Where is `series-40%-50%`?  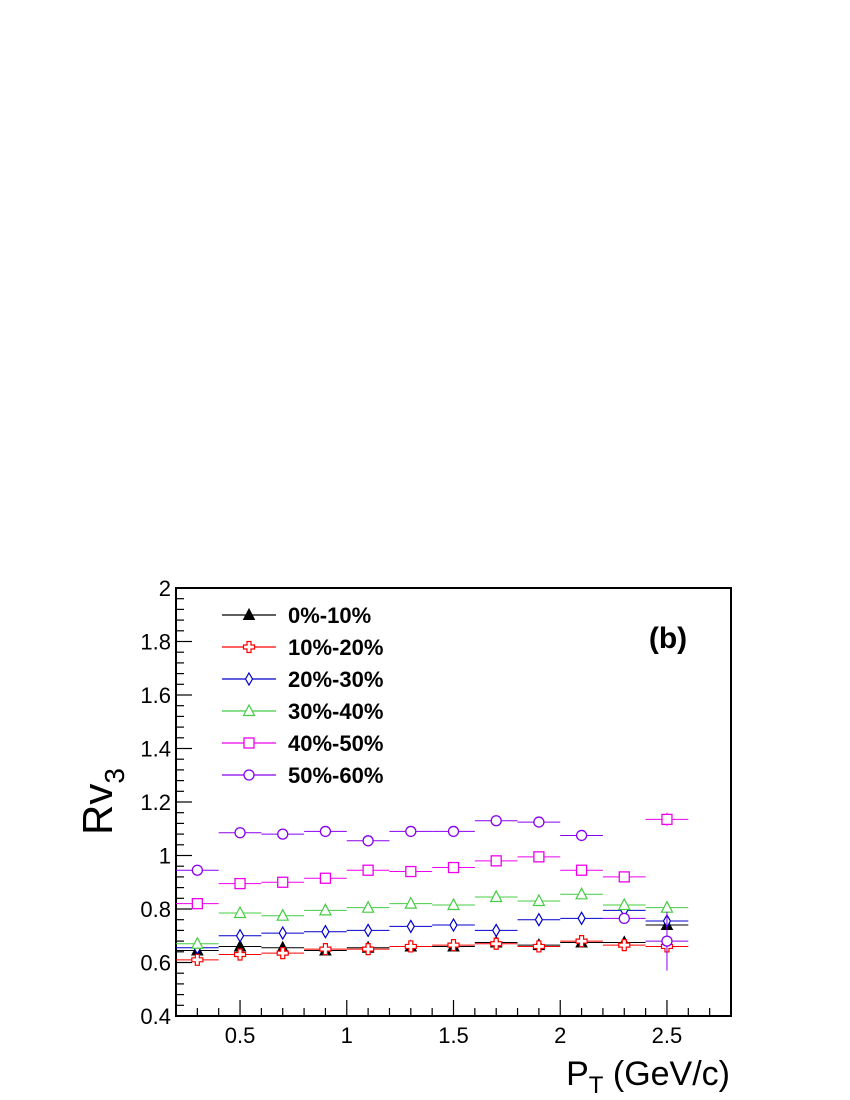
series-40%-50% is located at coordinates (432, 861).